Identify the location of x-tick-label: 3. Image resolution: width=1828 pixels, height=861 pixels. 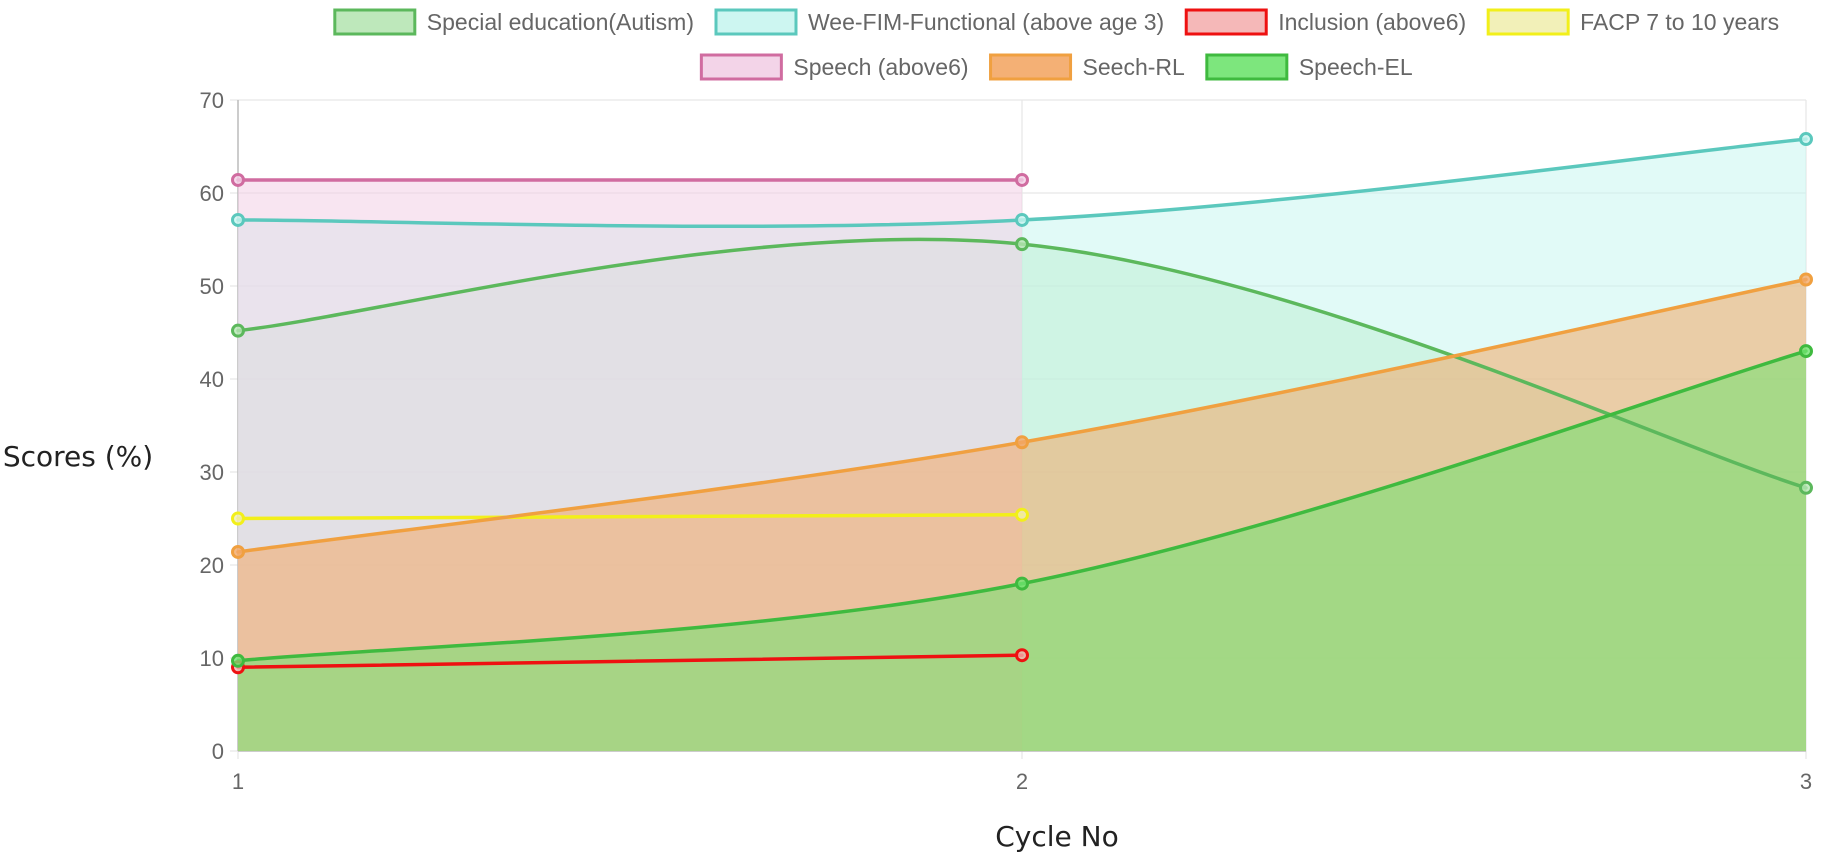
(1806, 781).